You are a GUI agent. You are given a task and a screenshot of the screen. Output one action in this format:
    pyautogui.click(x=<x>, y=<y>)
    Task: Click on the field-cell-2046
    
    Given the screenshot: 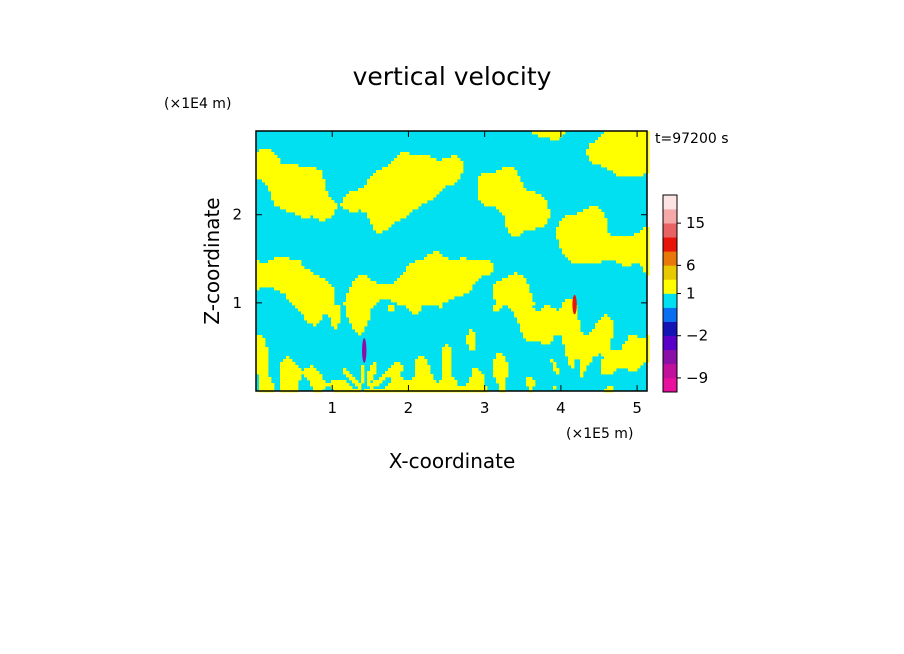 What is the action you would take?
    pyautogui.click(x=276, y=268)
    